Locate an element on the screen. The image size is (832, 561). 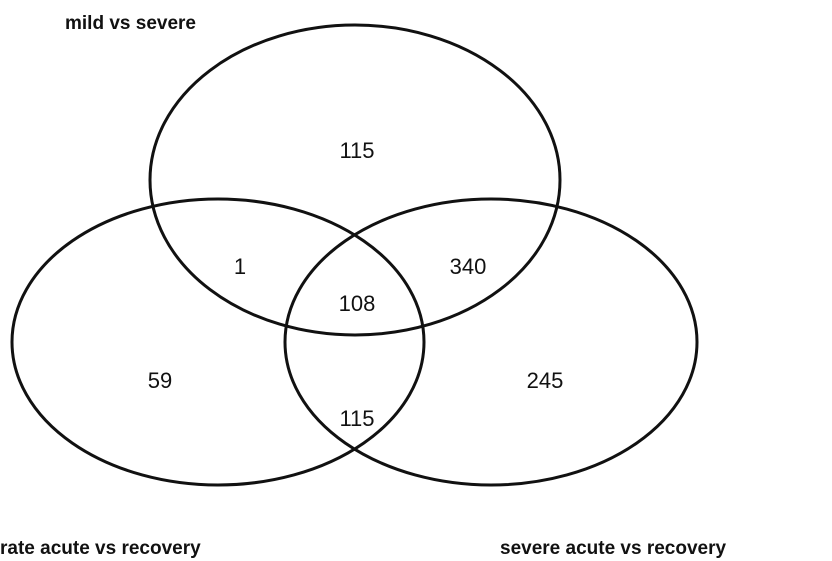
region-count: 340 is located at coordinates (468, 266).